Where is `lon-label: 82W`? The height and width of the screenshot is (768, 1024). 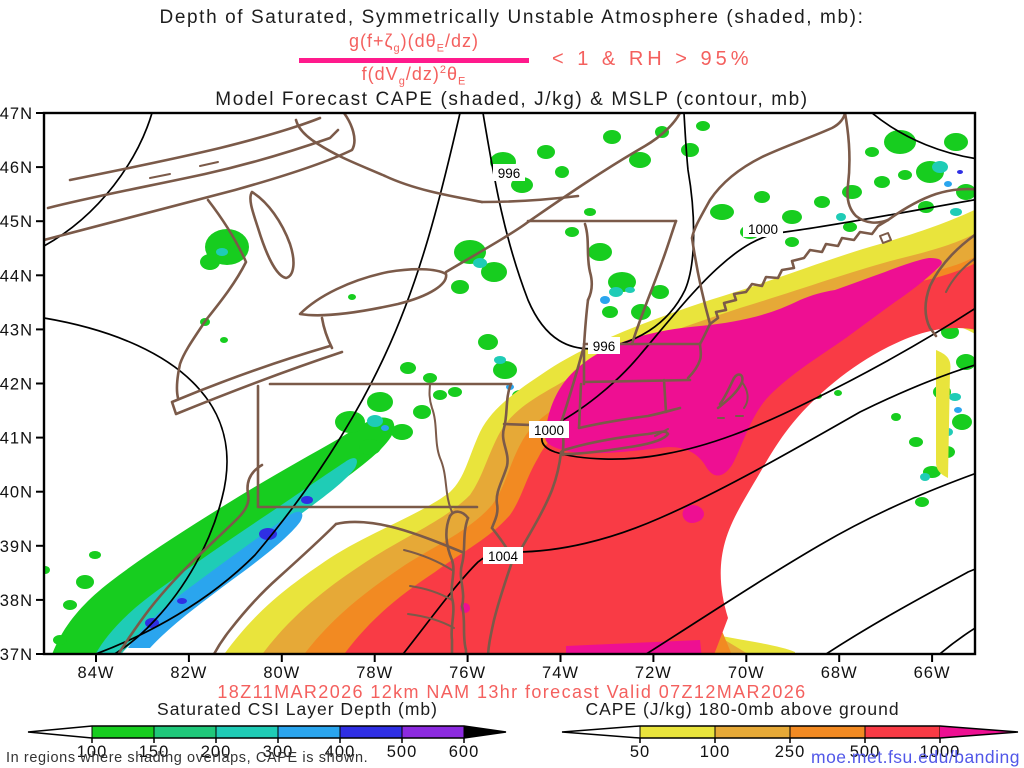 lon-label: 82W is located at coordinates (188, 673).